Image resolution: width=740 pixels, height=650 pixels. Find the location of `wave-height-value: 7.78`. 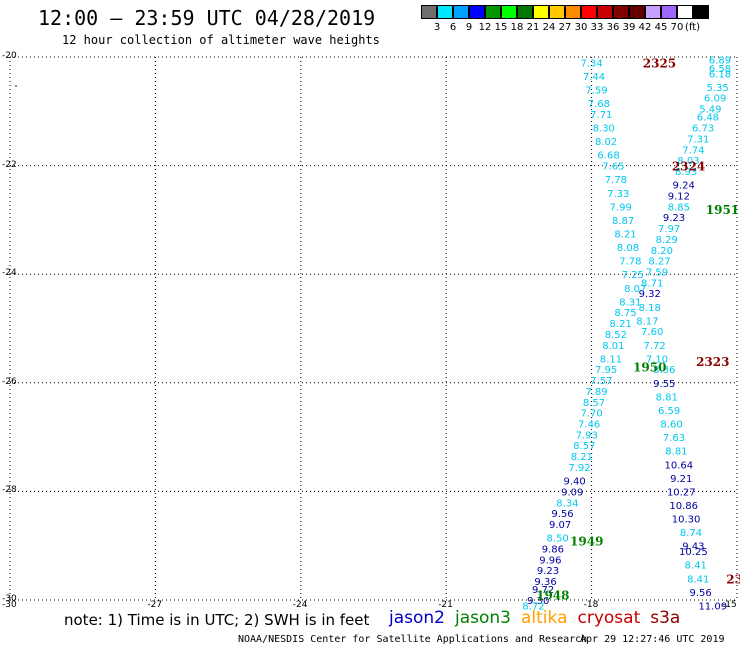

wave-height-value: 7.78 is located at coordinates (630, 262).